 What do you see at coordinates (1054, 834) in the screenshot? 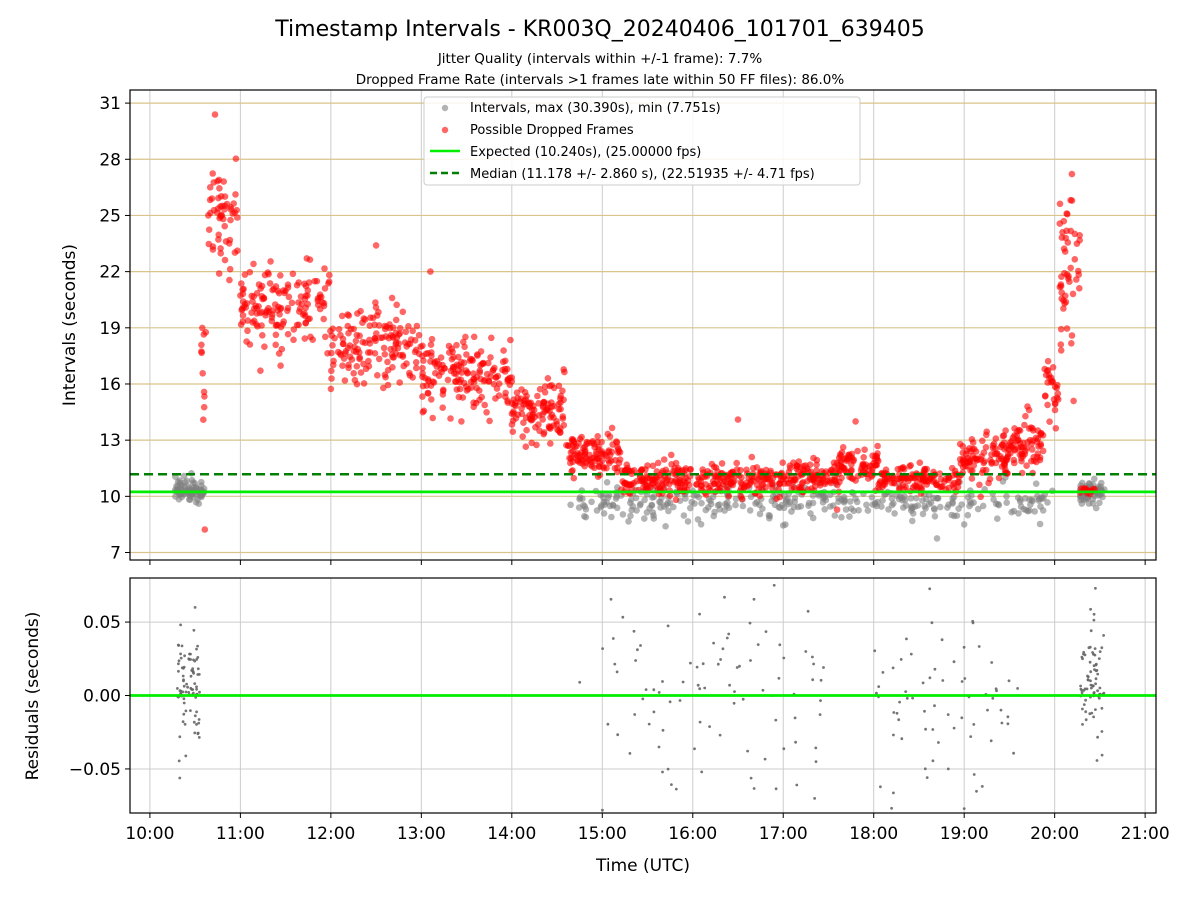
I see `x-tick-label: 20:00` at bounding box center [1054, 834].